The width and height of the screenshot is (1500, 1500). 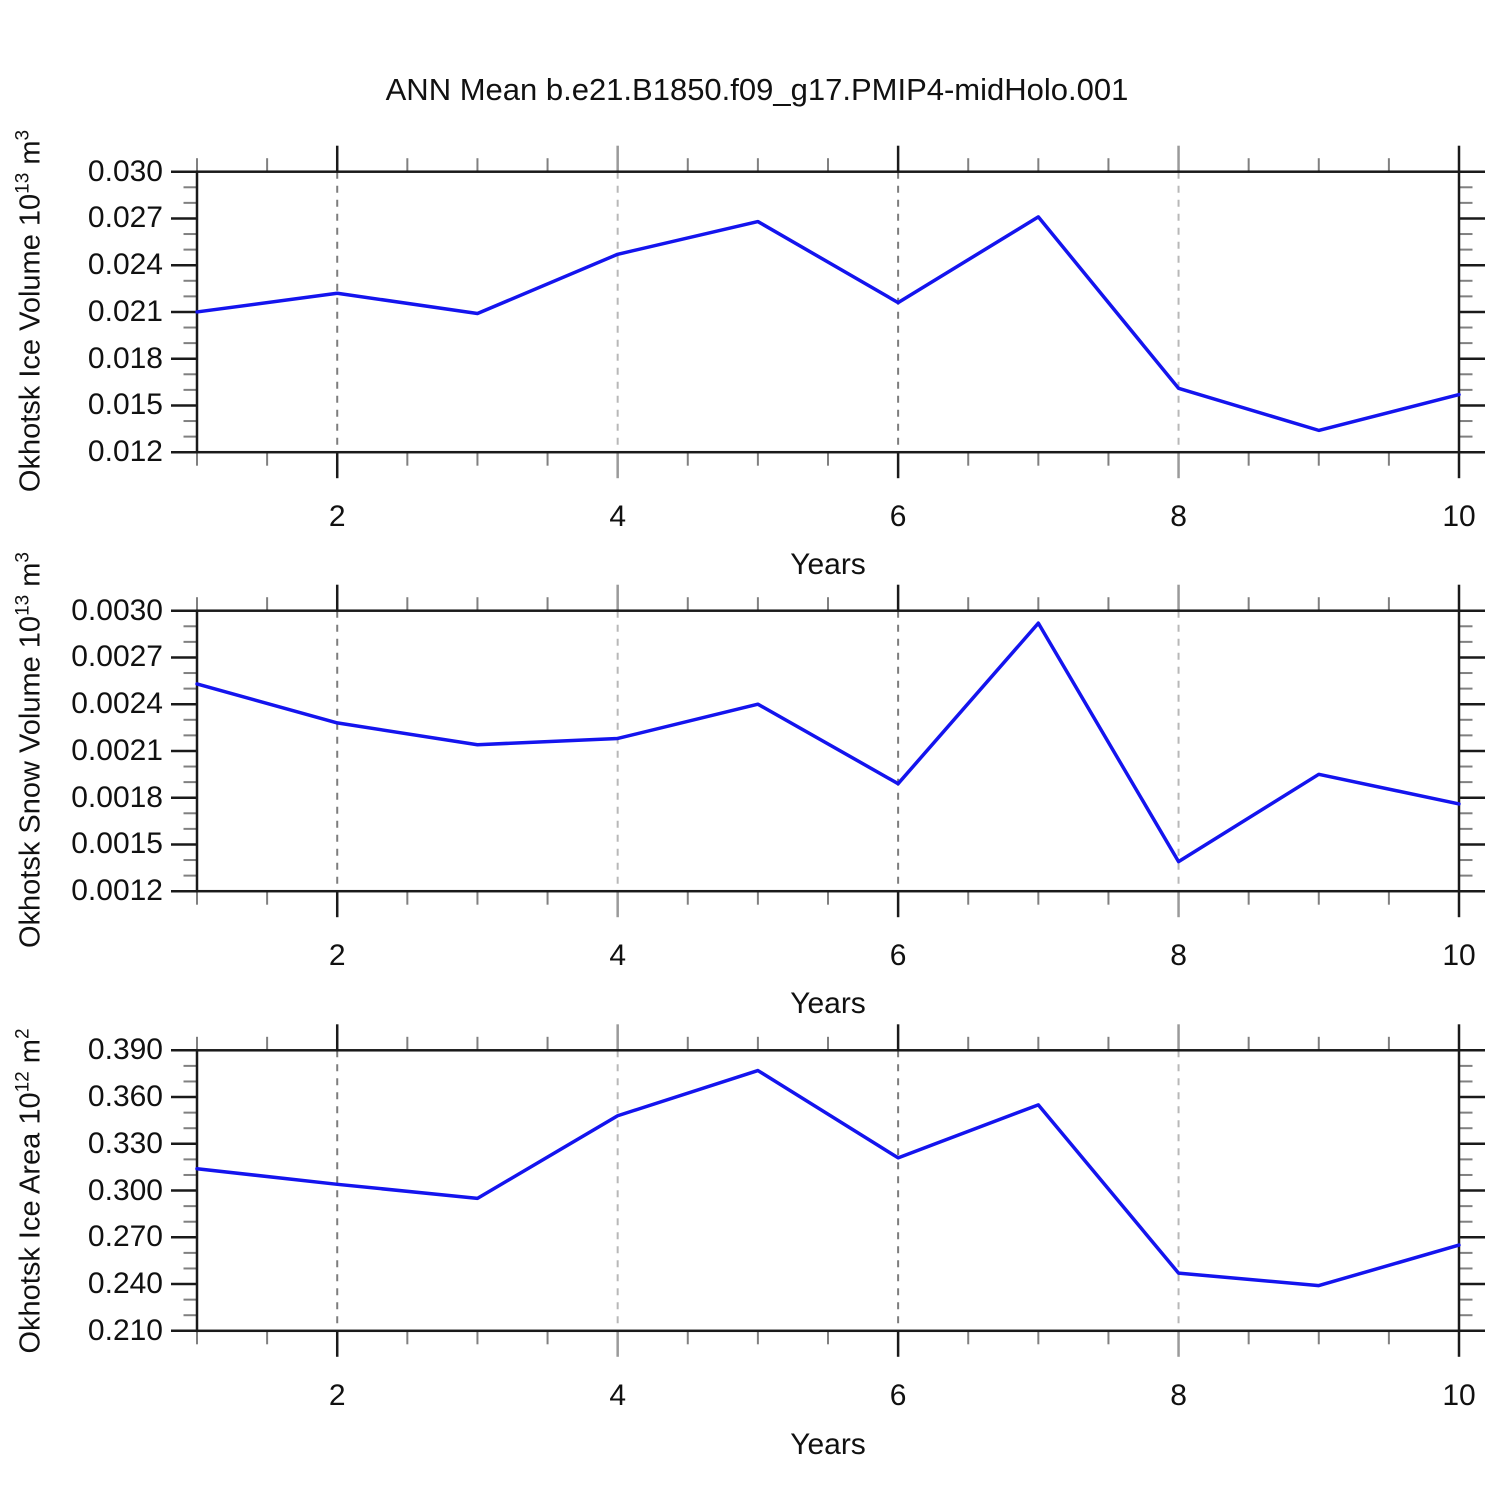 What do you see at coordinates (125, 171) in the screenshot?
I see `y-tick-label: 0.030` at bounding box center [125, 171].